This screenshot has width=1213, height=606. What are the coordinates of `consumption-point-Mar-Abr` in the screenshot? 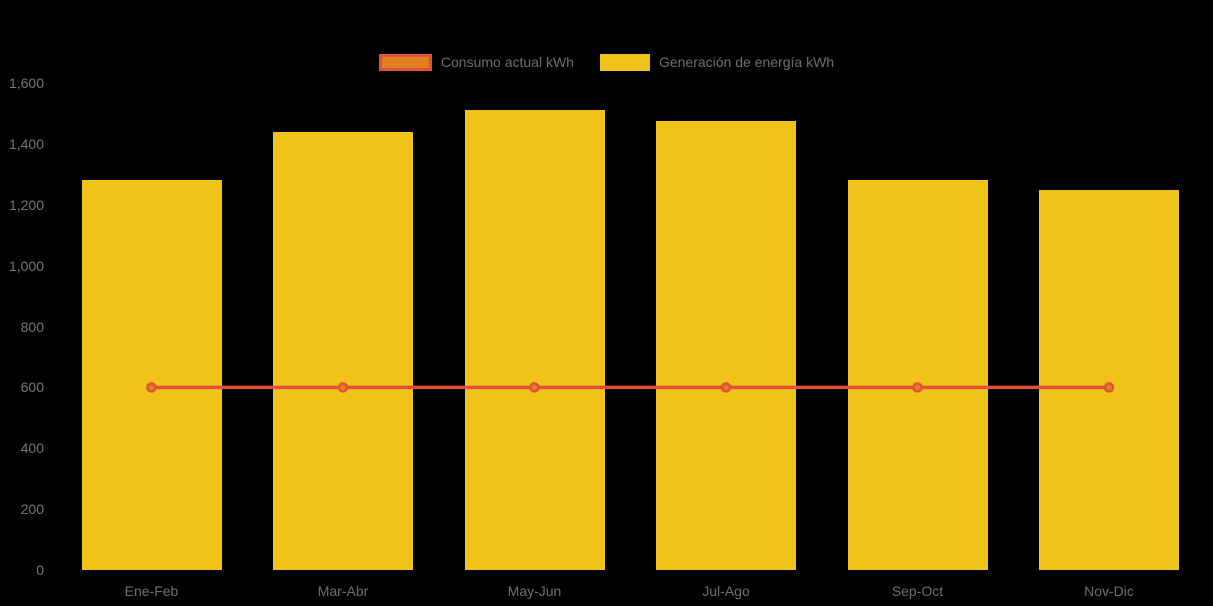 It's located at (343, 387).